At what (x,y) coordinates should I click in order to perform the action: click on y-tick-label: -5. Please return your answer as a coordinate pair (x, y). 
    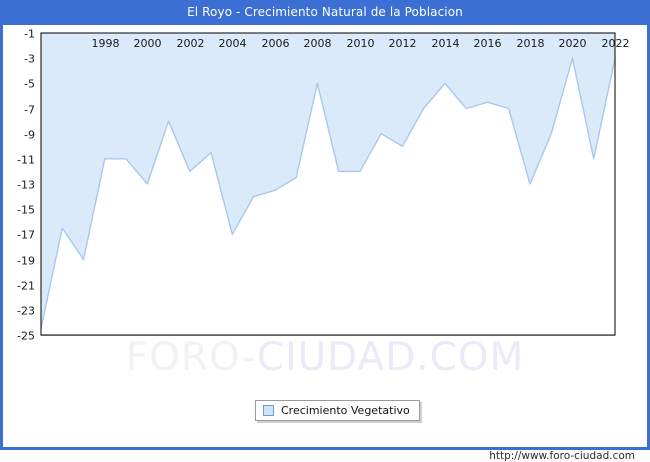
    Looking at the image, I should click on (29, 84).